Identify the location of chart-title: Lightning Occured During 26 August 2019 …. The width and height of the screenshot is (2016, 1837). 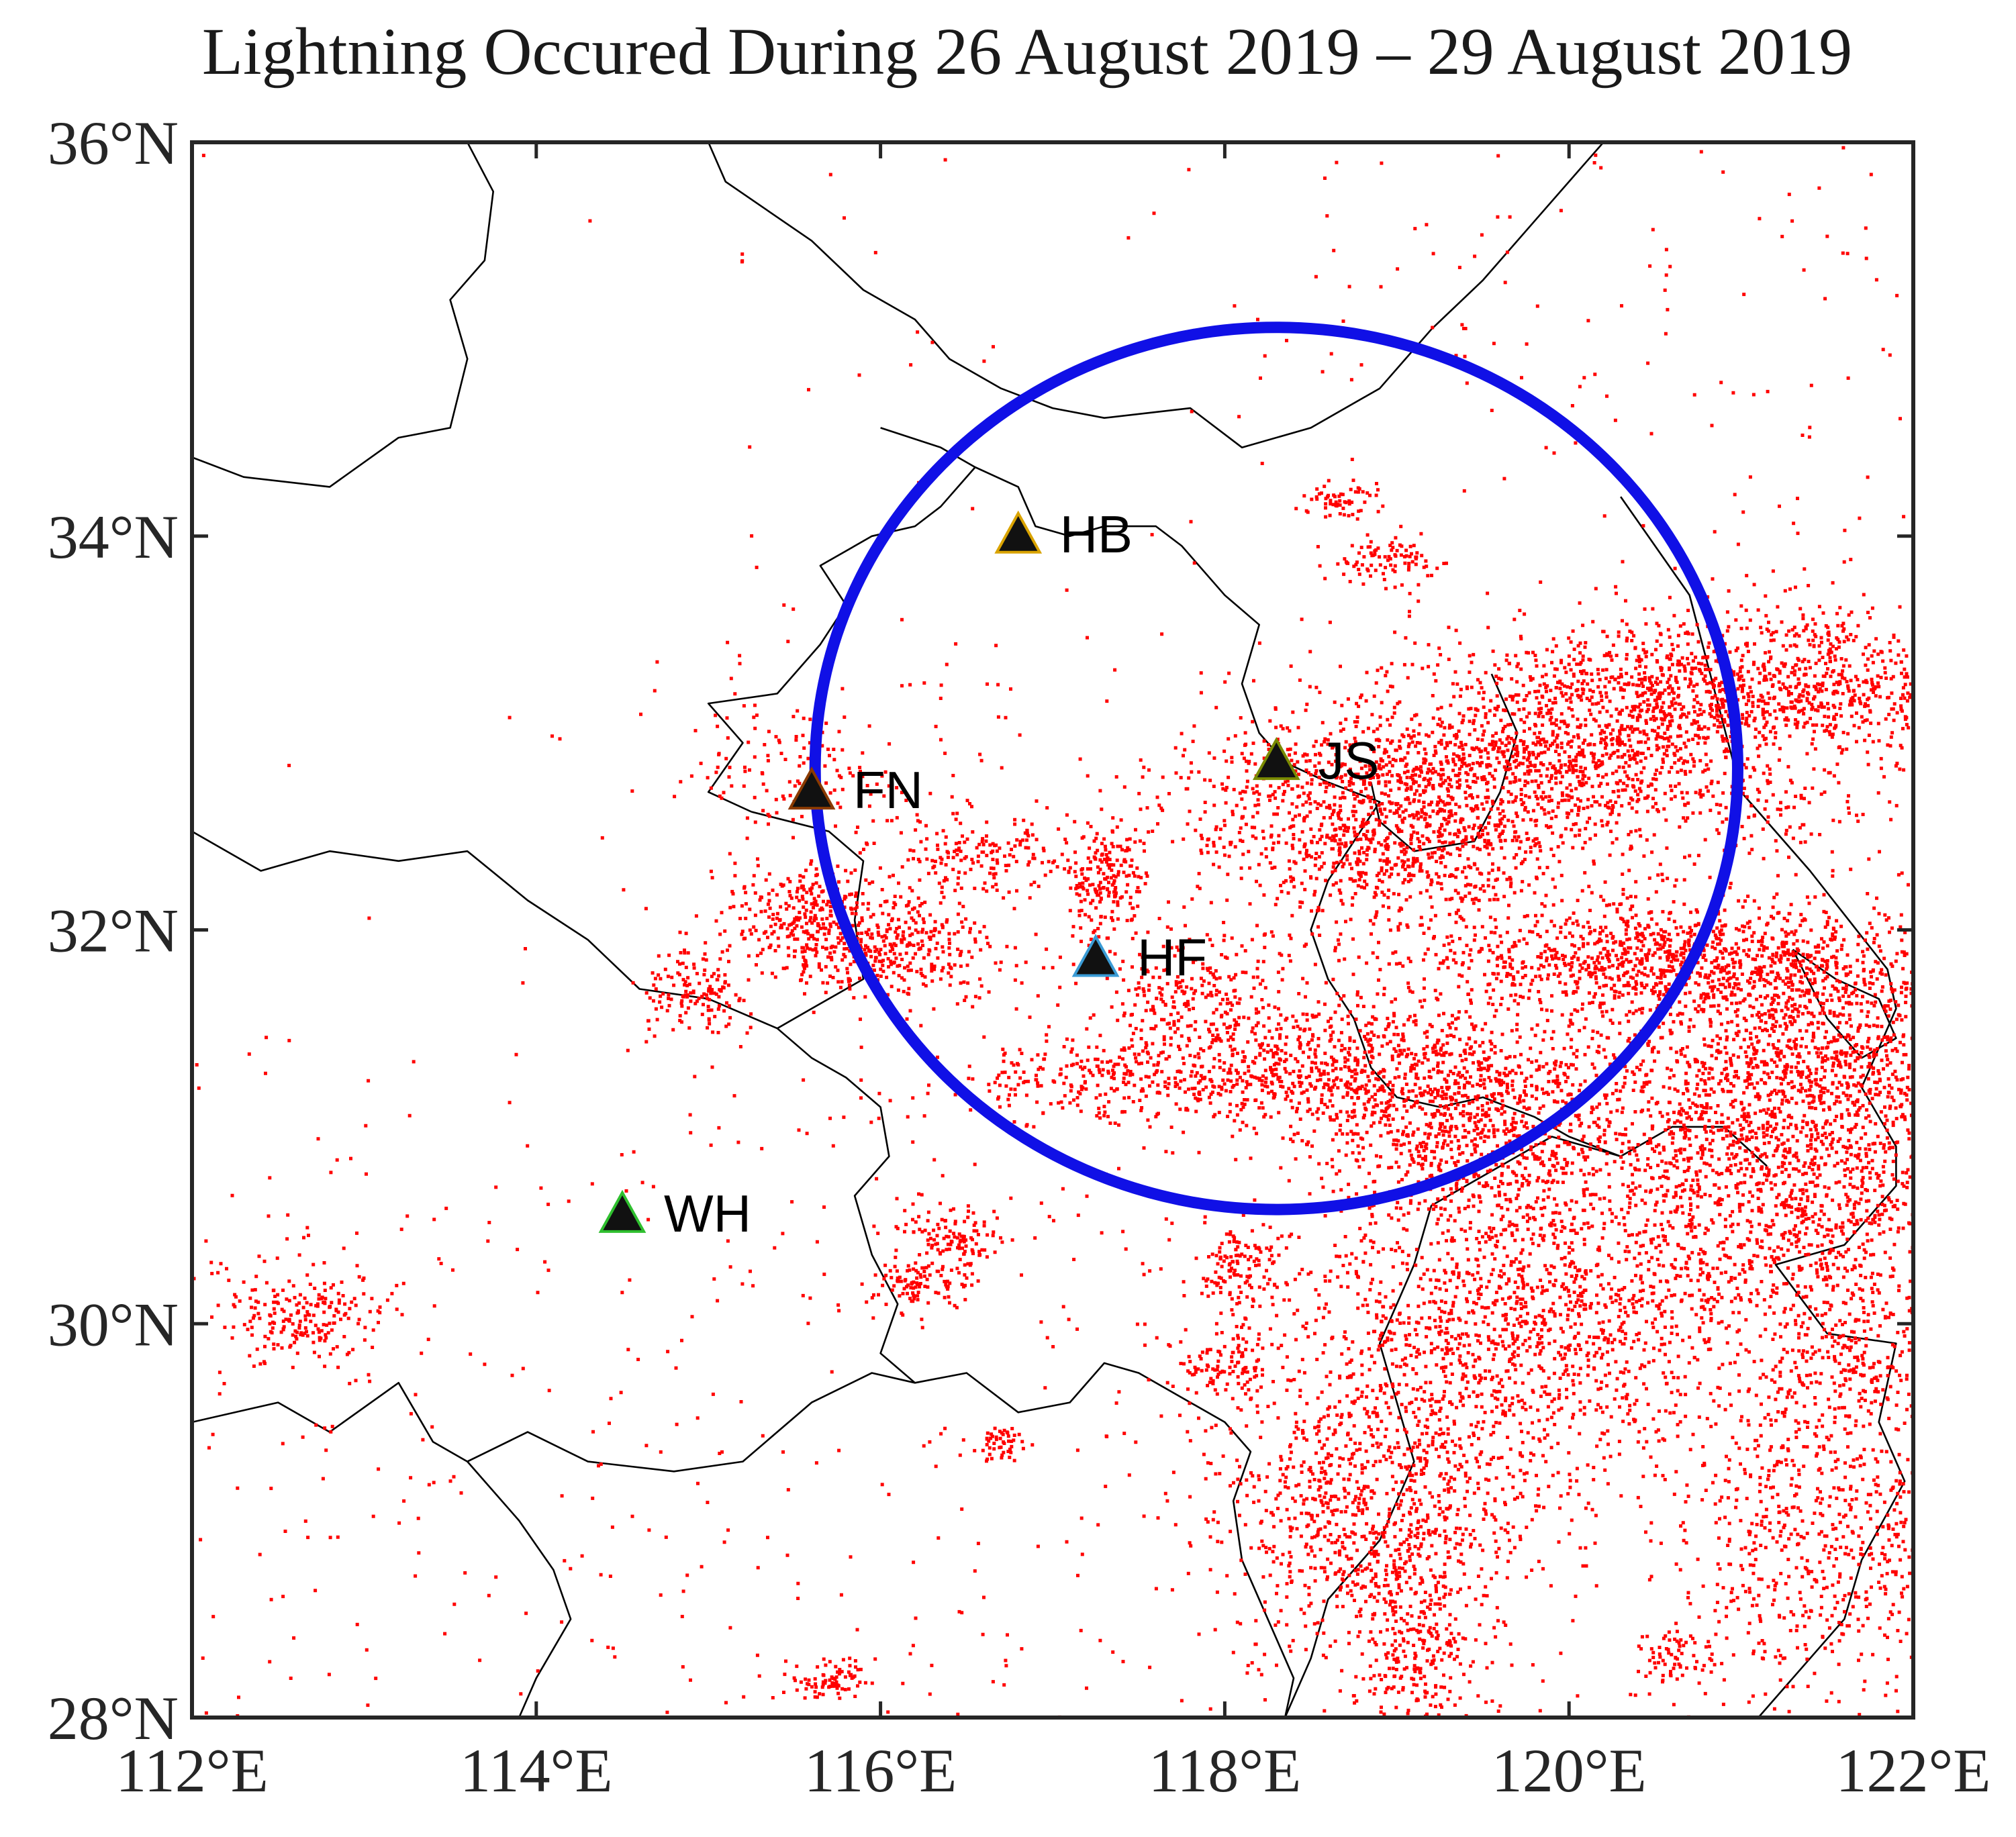
(1027, 52).